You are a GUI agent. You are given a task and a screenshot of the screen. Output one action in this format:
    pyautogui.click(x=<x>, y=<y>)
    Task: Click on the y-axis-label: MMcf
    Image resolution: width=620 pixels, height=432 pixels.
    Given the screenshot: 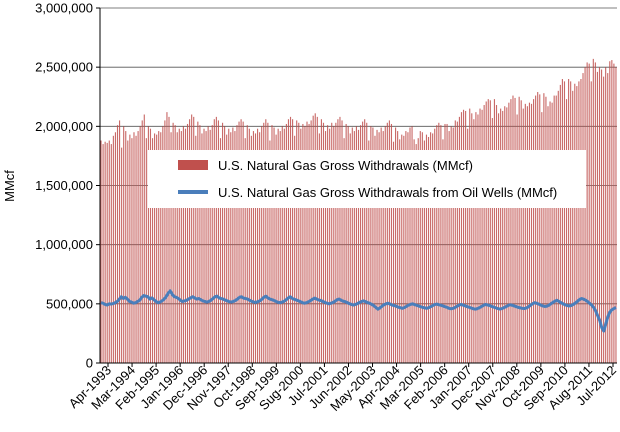 What is the action you would take?
    pyautogui.click(x=9, y=186)
    